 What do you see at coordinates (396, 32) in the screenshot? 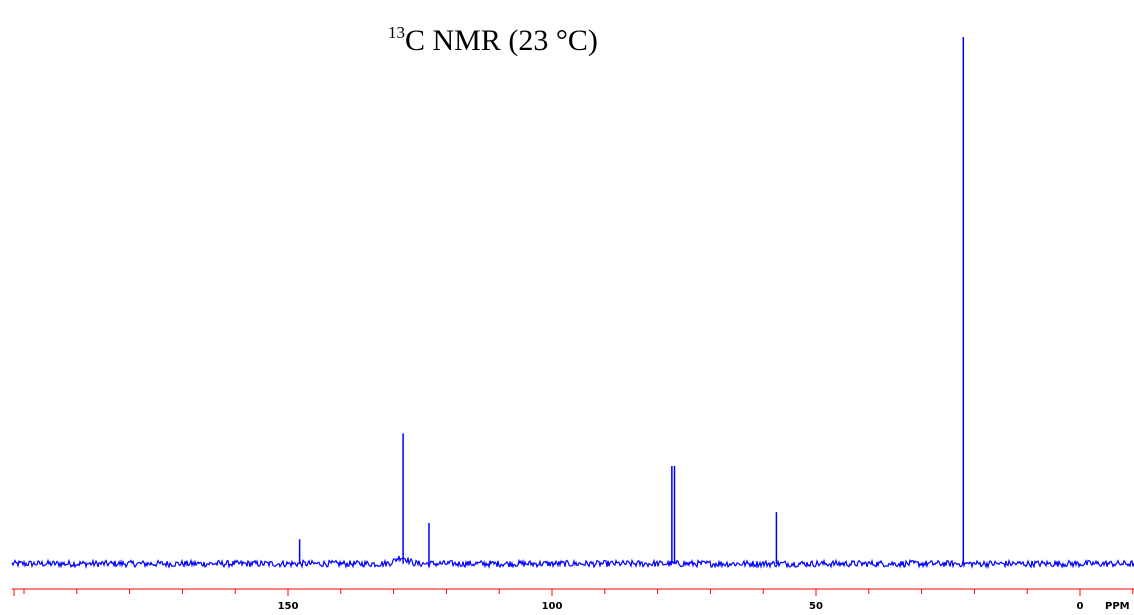
I see `title-superscript: 13` at bounding box center [396, 32].